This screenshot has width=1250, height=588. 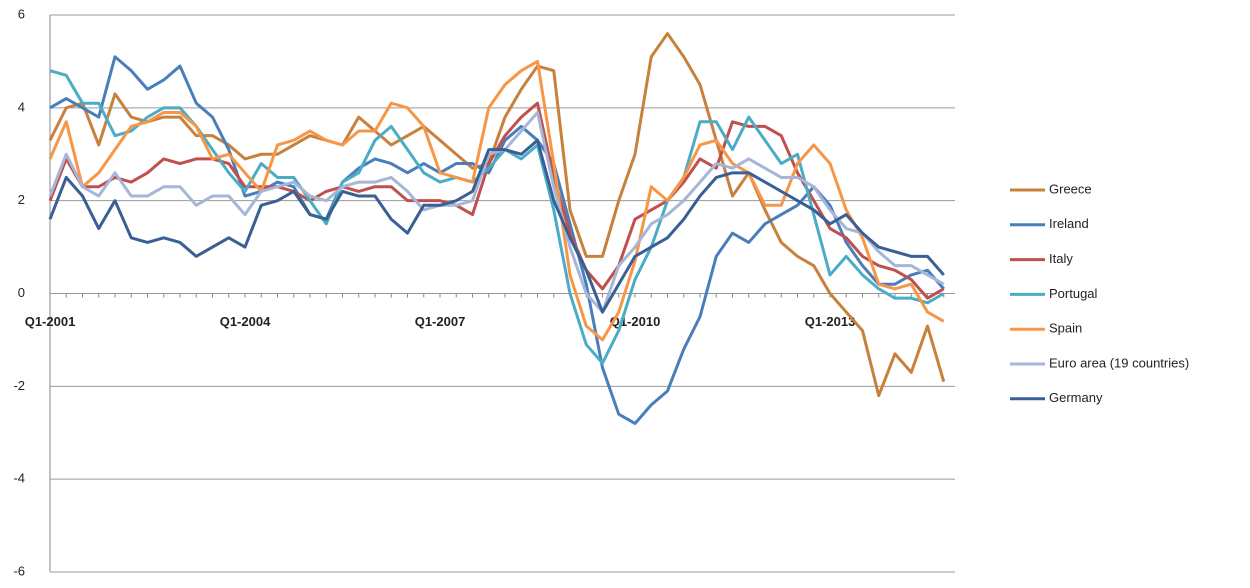 What do you see at coordinates (21, 199) in the screenshot?
I see `y-tick-label: 2` at bounding box center [21, 199].